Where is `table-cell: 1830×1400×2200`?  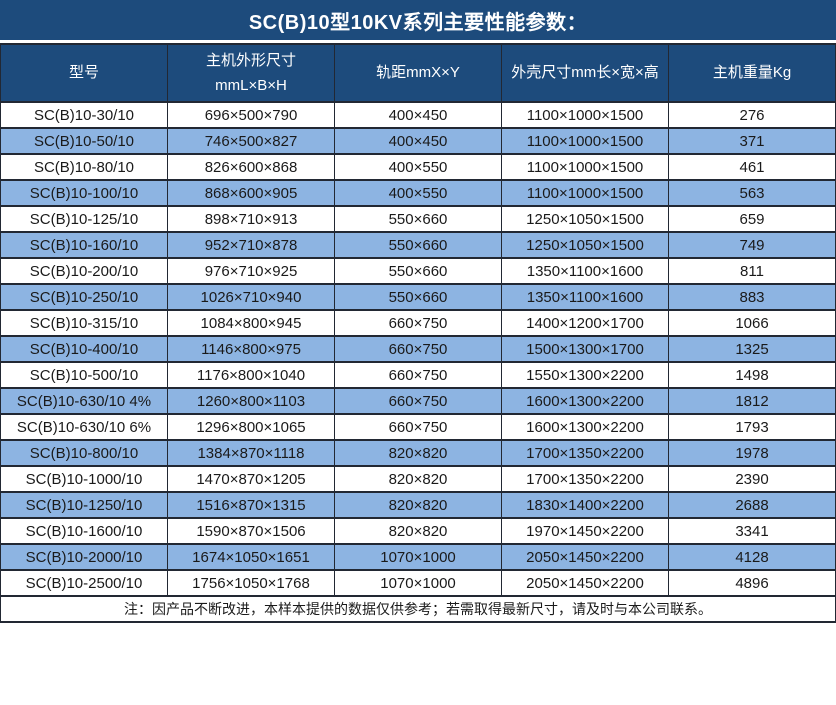 table-cell: 1830×1400×2200 is located at coordinates (585, 505).